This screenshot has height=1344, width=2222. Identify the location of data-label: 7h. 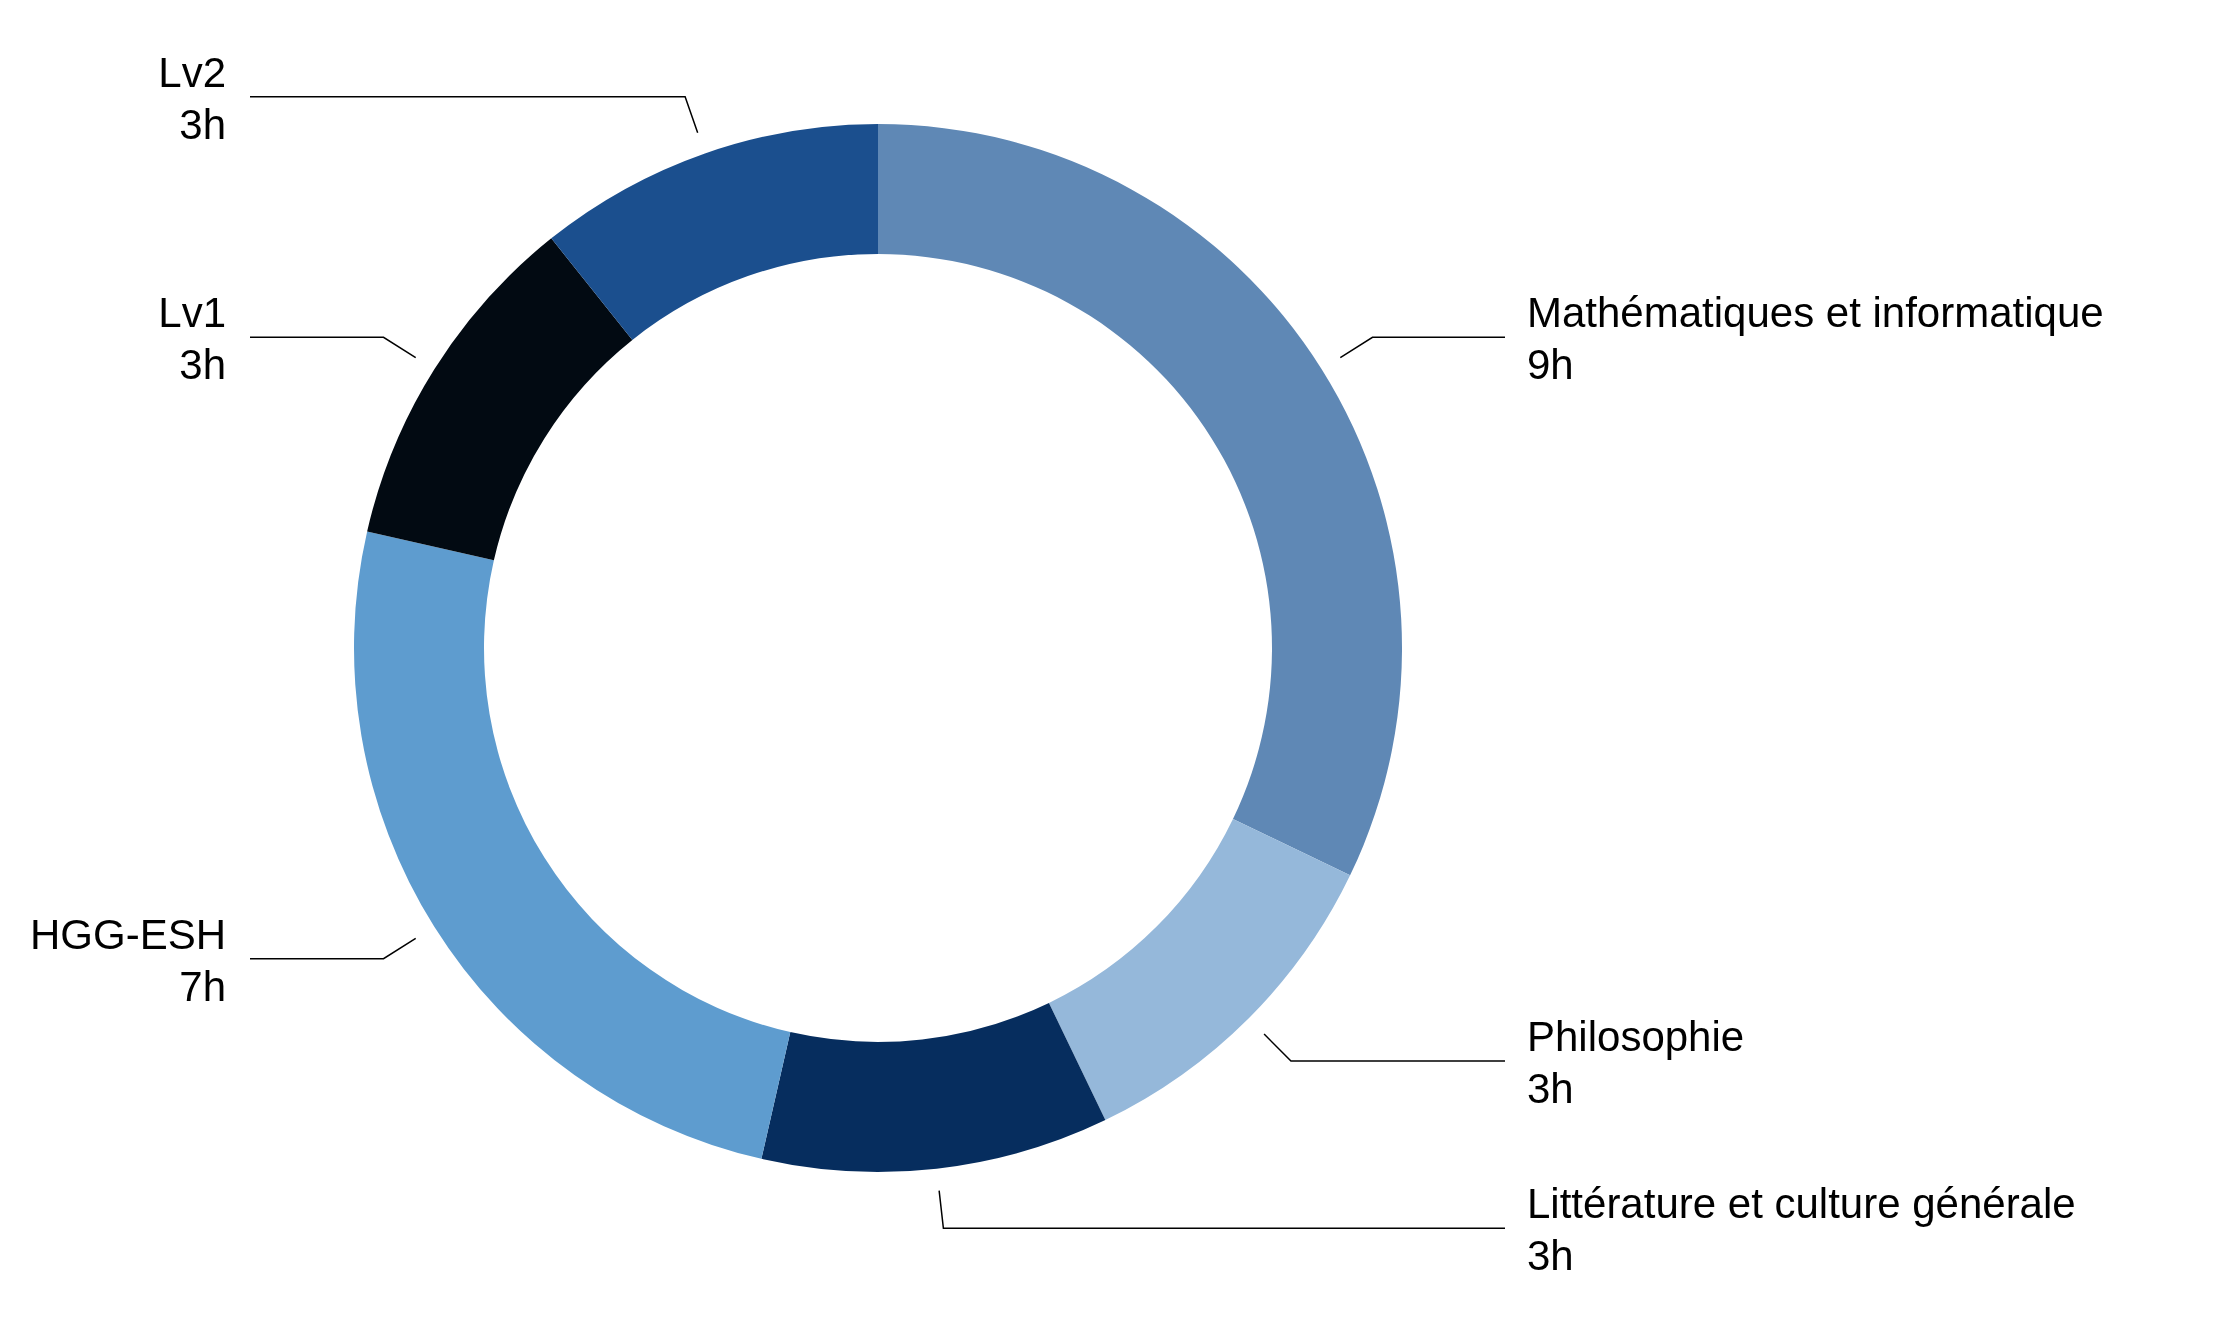
(202, 986).